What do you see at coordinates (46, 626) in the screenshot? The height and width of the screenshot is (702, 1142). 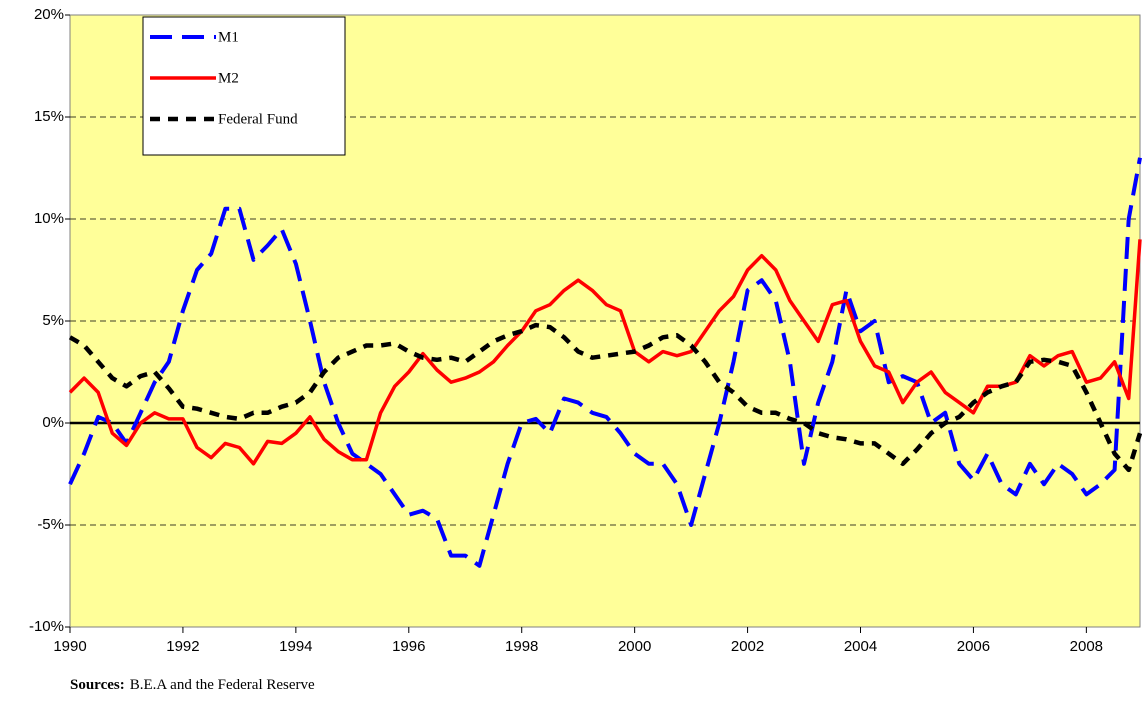 I see `y-tick-label: -10%` at bounding box center [46, 626].